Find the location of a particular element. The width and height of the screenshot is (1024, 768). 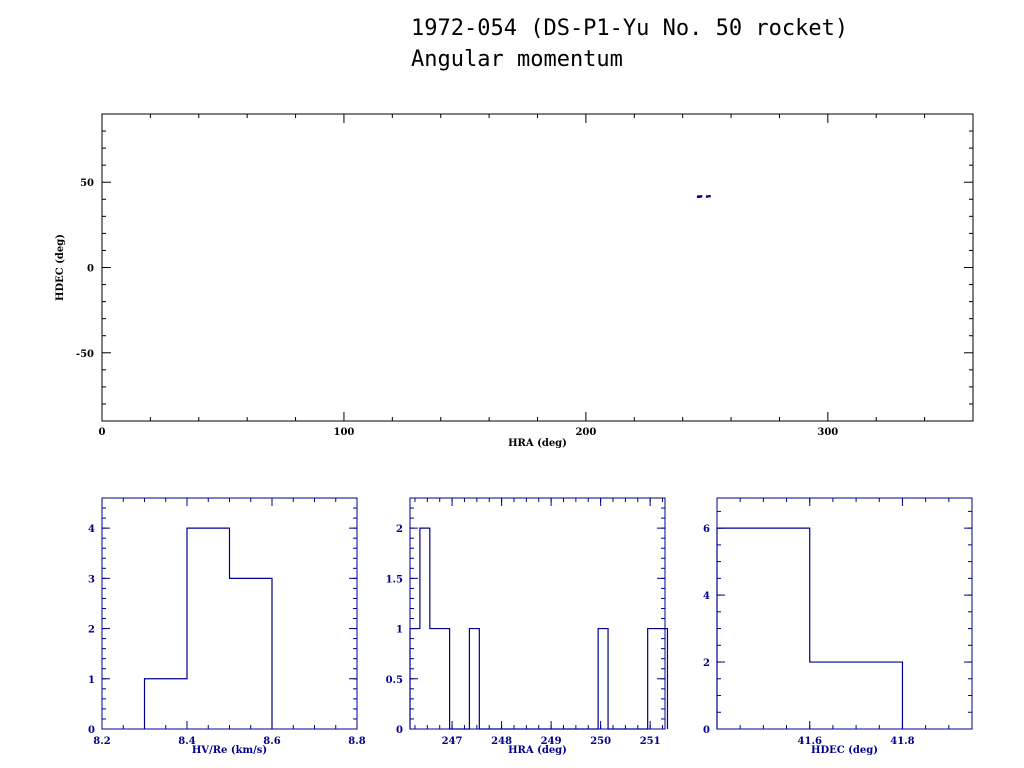

x-tick-label: 8.6 is located at coordinates (271, 741).